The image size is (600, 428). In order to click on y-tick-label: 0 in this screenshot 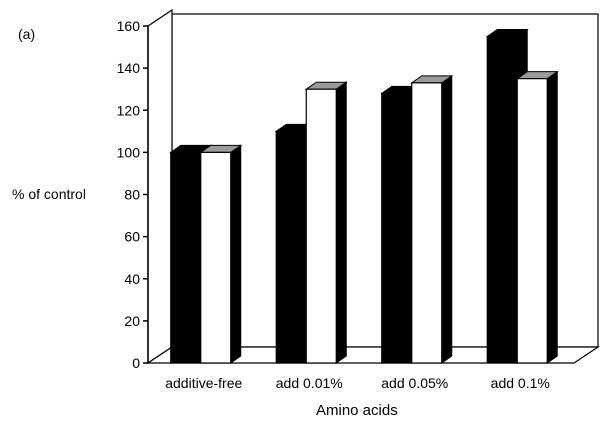, I will do `click(136, 363)`.